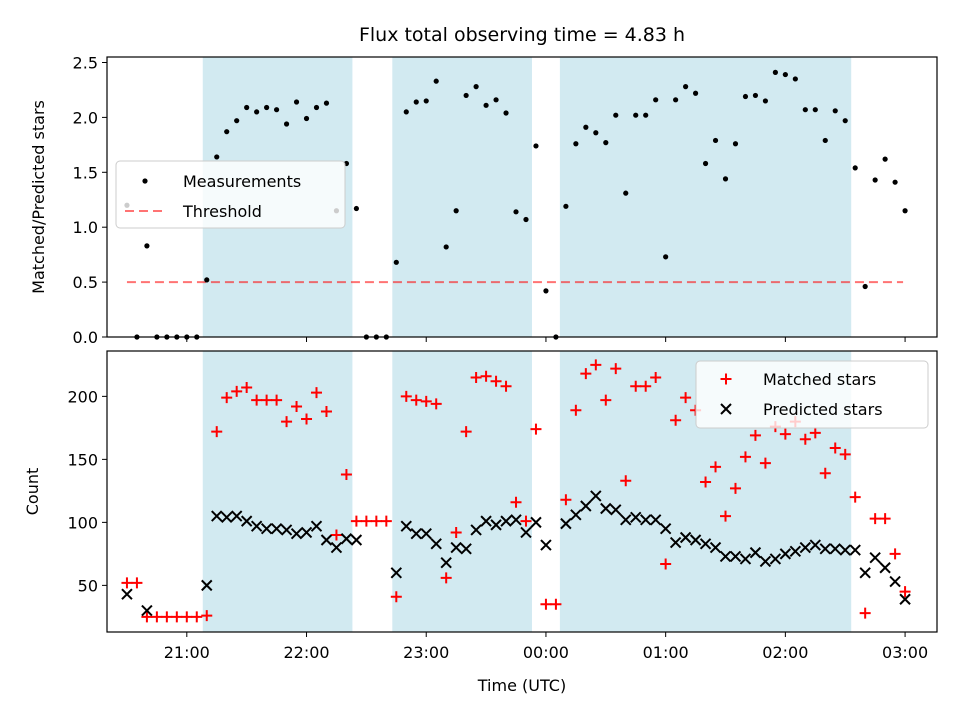 The image size is (960, 720). What do you see at coordinates (306, 652) in the screenshot?
I see `x-tick-label: 22:00` at bounding box center [306, 652].